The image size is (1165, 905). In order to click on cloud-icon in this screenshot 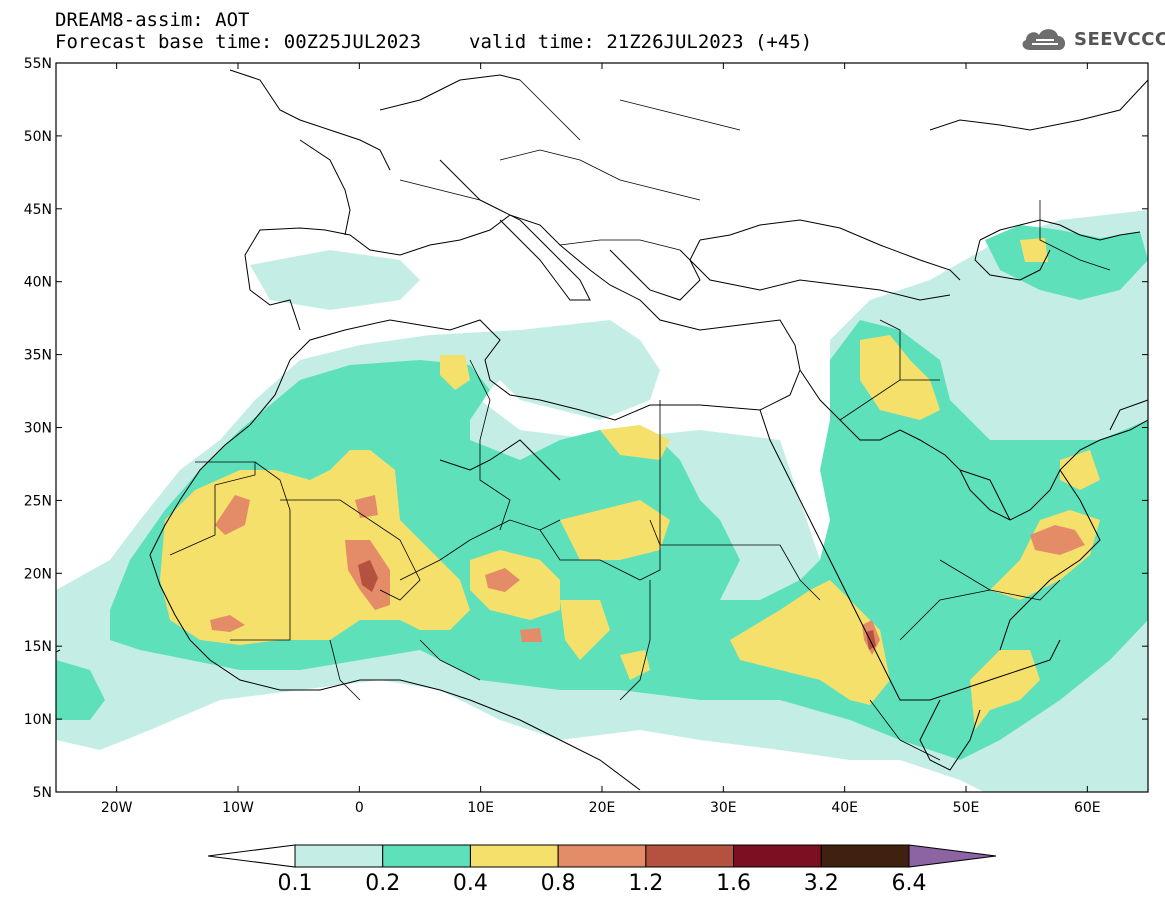, I will do `click(1044, 39)`.